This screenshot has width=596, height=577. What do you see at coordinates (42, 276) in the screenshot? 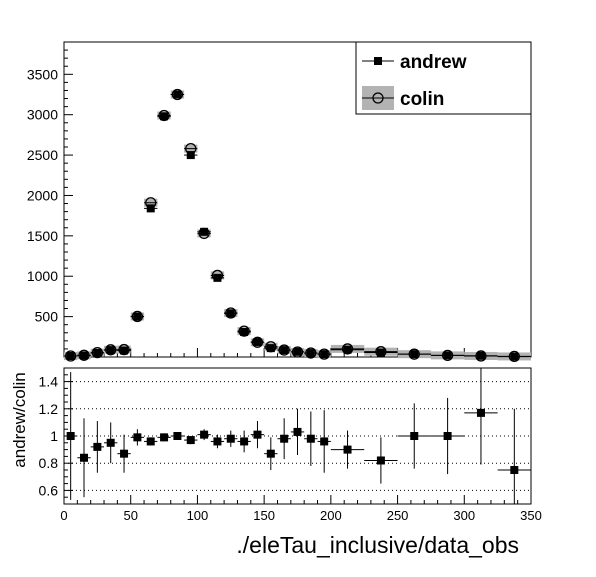
I see `y-tick-label: 1000` at bounding box center [42, 276].